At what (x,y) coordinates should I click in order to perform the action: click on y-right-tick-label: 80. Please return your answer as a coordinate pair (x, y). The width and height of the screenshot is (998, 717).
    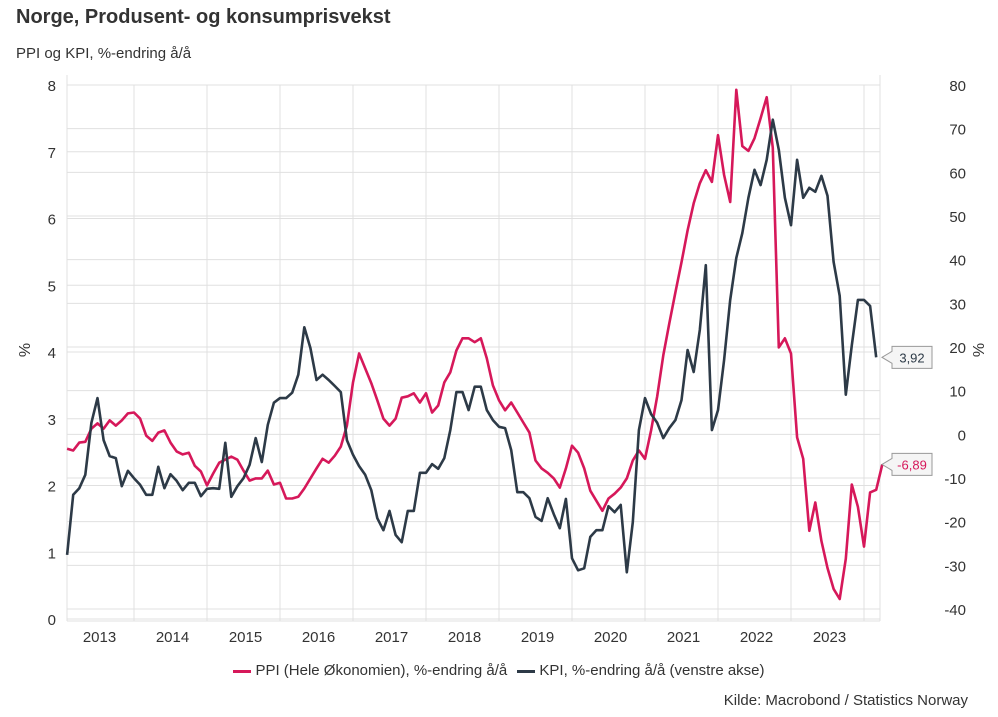
    Looking at the image, I should click on (957, 86).